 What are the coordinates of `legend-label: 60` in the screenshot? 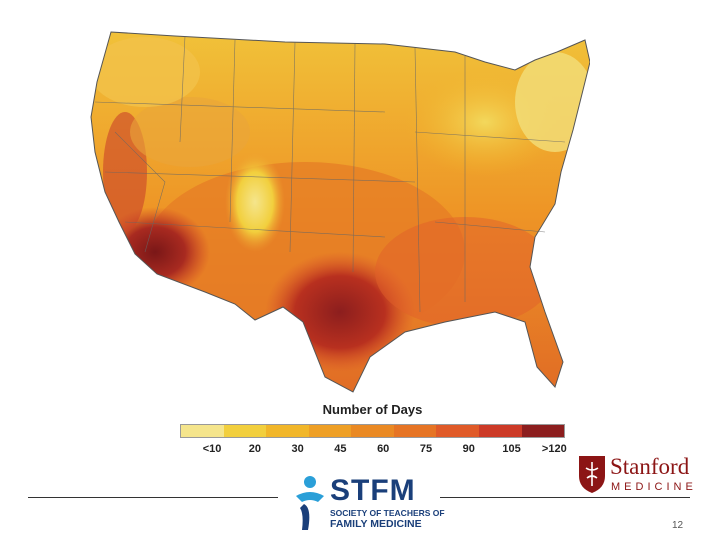 It's located at (383, 449).